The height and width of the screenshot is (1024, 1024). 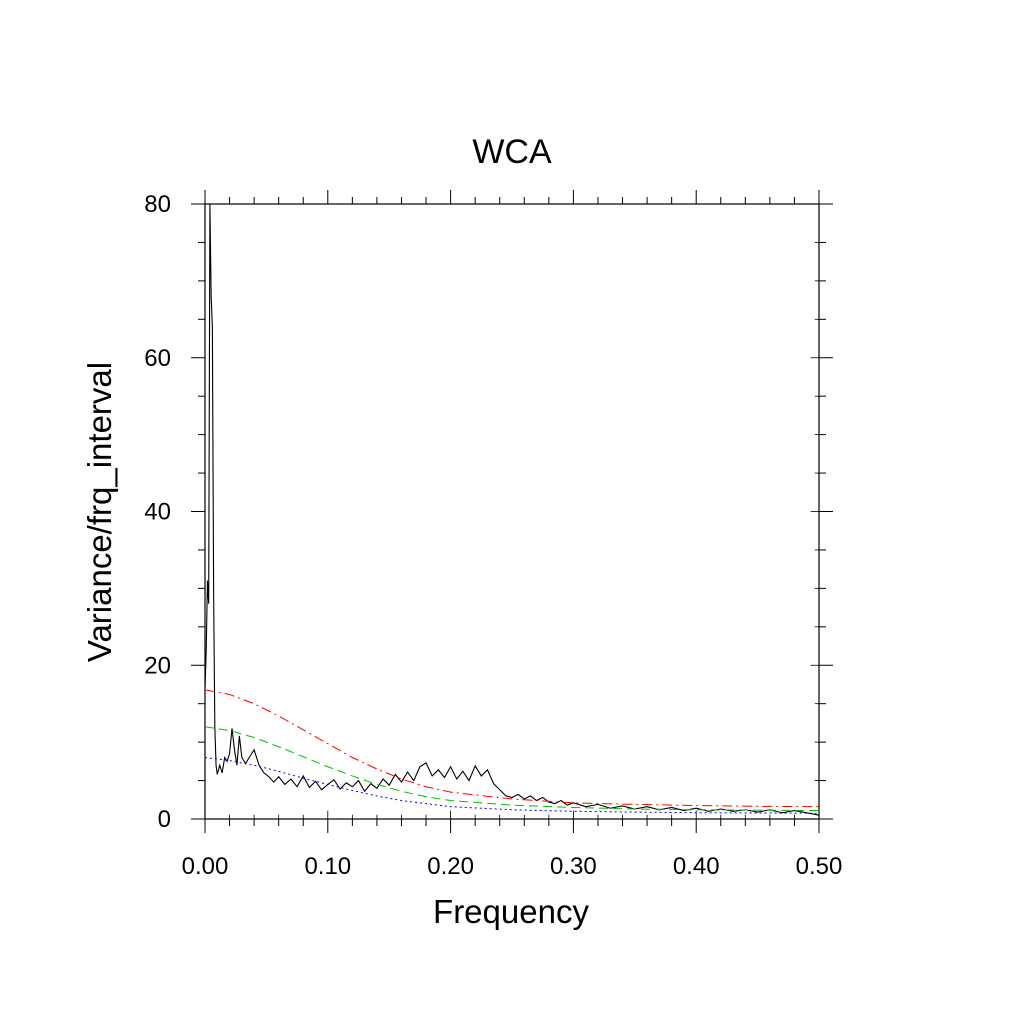 What do you see at coordinates (819, 866) in the screenshot?
I see `x-tick-label: 0.50` at bounding box center [819, 866].